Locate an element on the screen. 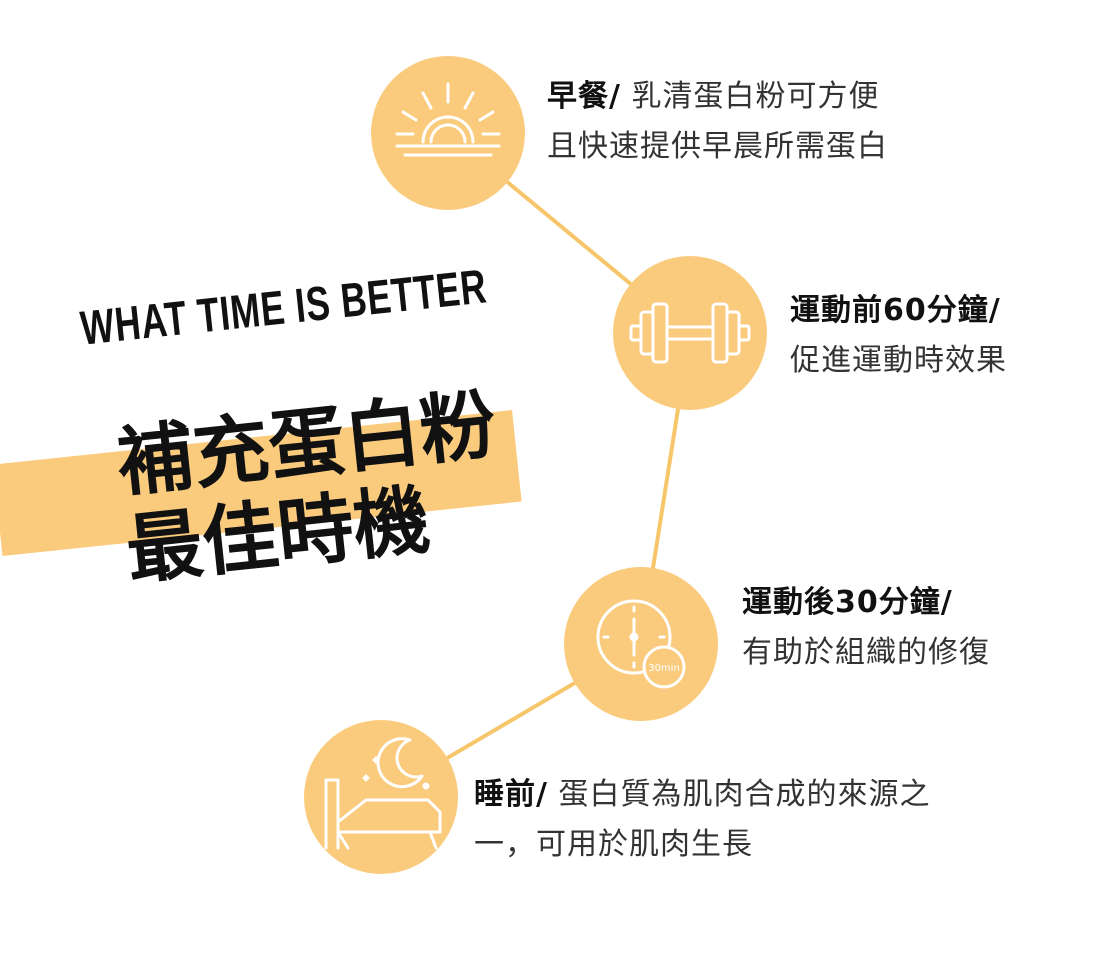 This screenshot has height=960, width=1100. dumbbell-icon is located at coordinates (690, 333).